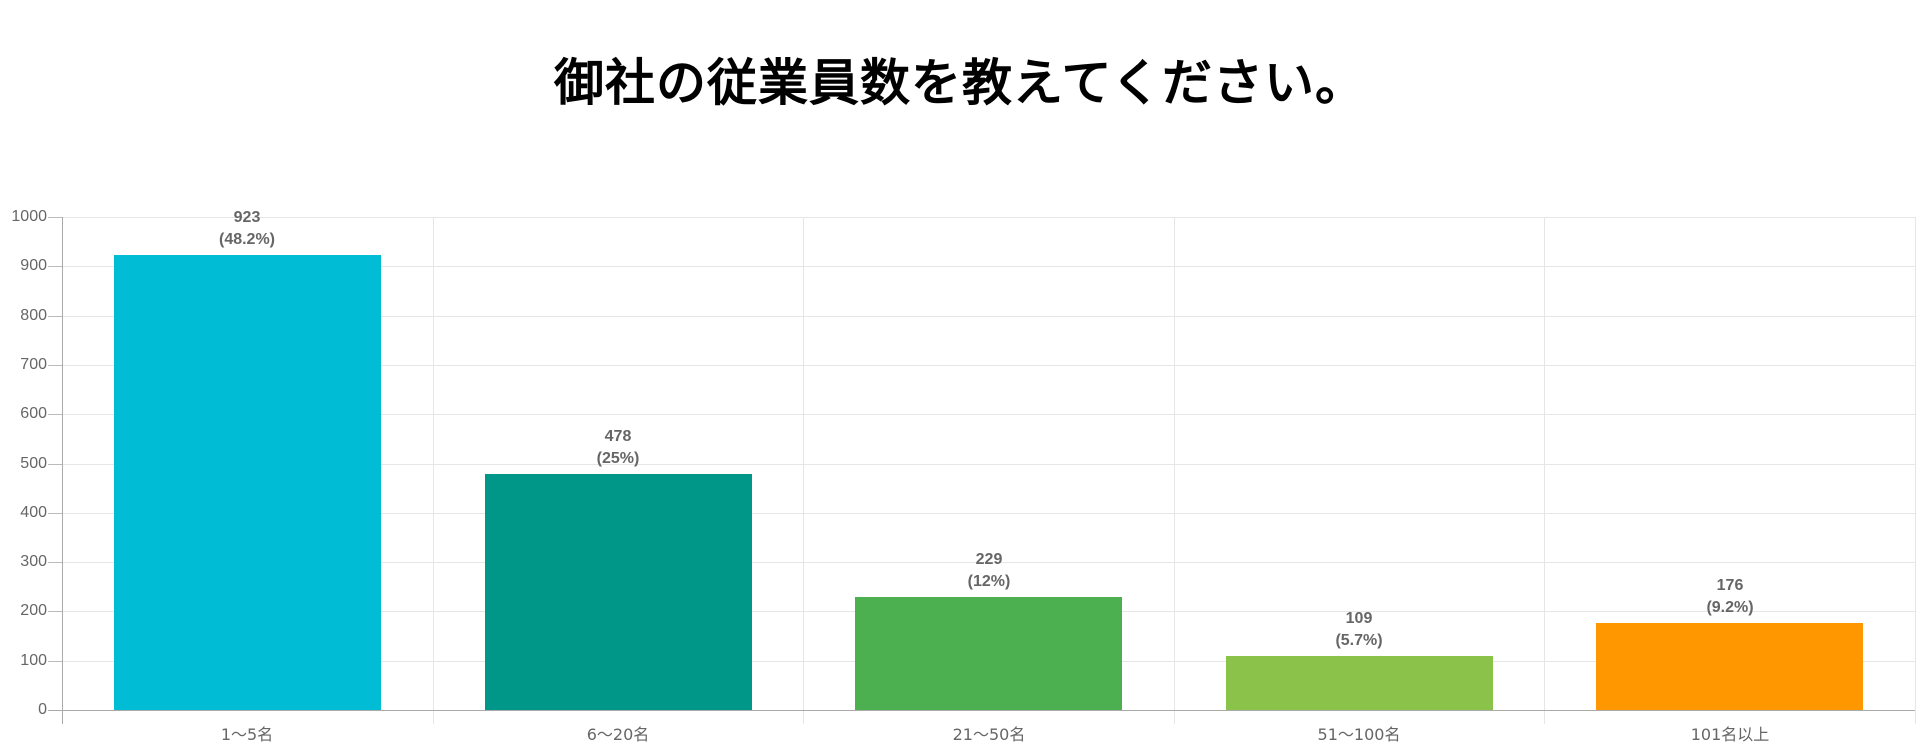 This screenshot has height=756, width=1920. Describe the element at coordinates (33, 265) in the screenshot. I see `y-axis-label: 900` at that location.